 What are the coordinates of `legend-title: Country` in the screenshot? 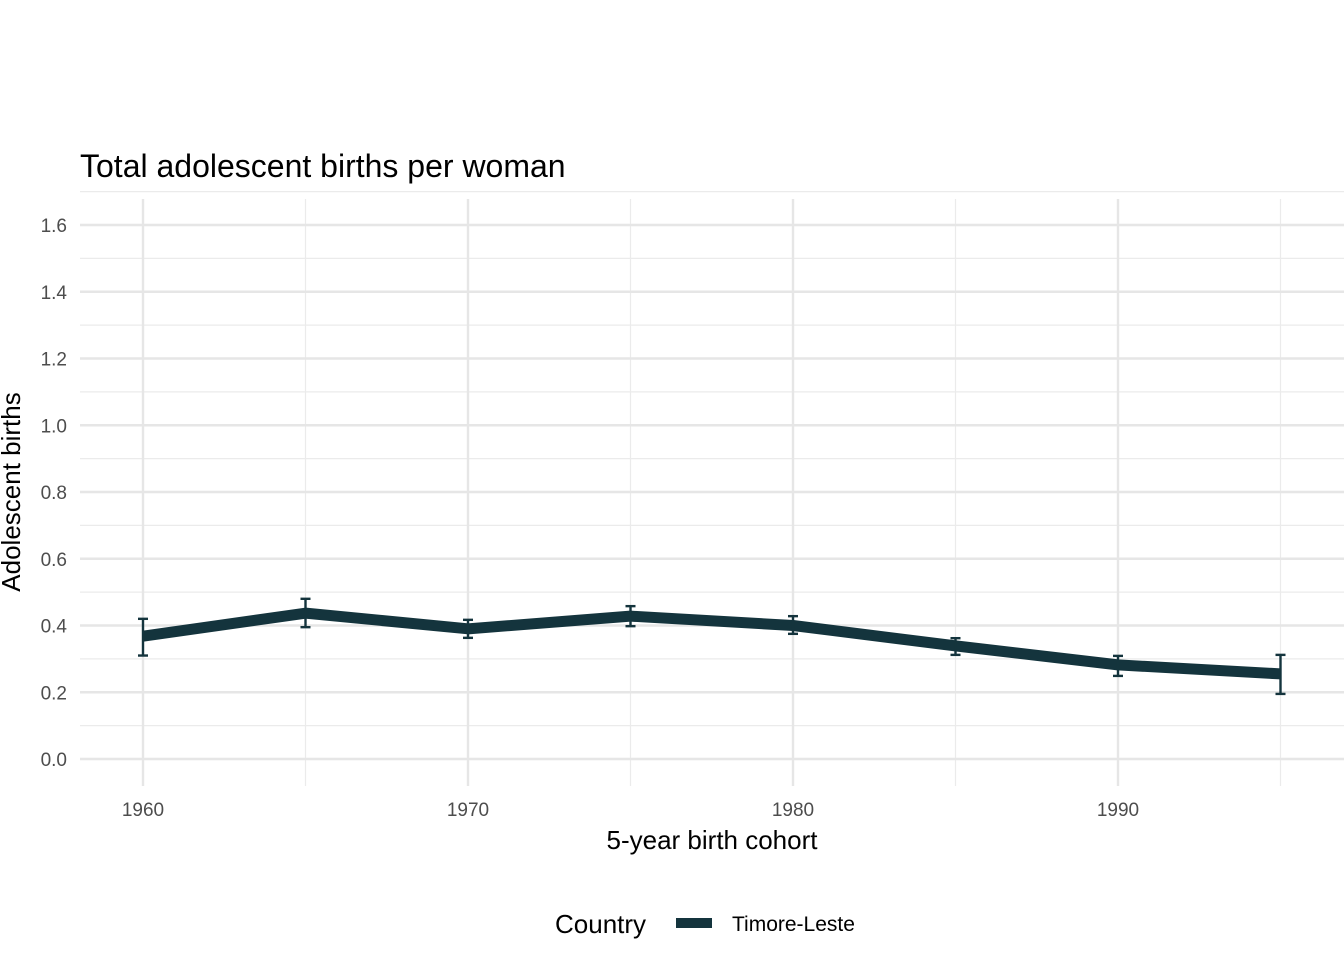 It's located at (600, 924).